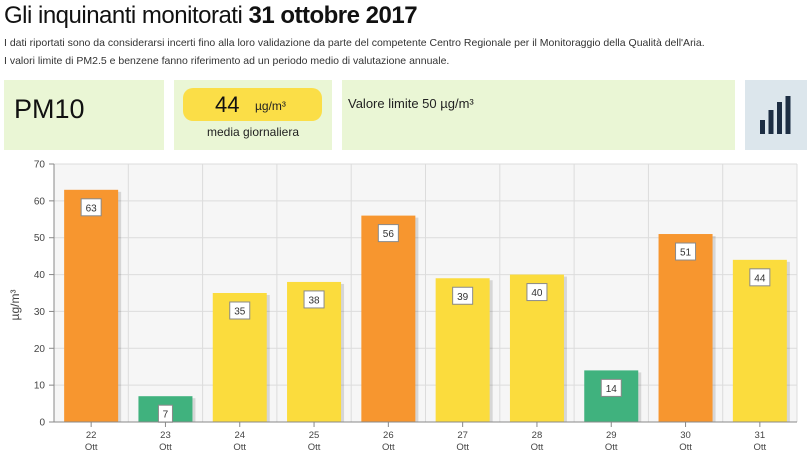  What do you see at coordinates (685, 328) in the screenshot?
I see `bar-30-ott` at bounding box center [685, 328].